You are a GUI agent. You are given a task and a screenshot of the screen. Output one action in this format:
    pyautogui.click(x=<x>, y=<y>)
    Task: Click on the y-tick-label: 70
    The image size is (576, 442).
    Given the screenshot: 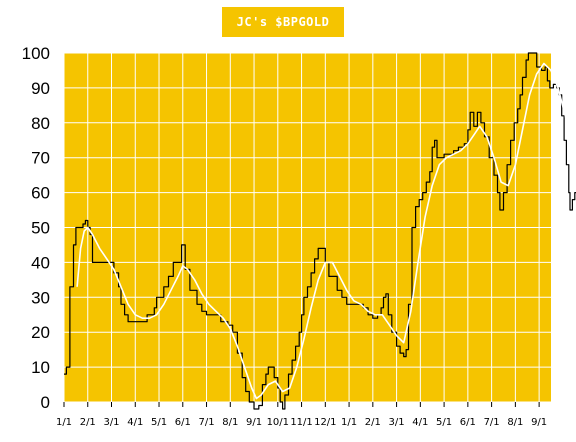 What is the action you would take?
    pyautogui.click(x=40, y=158)
    